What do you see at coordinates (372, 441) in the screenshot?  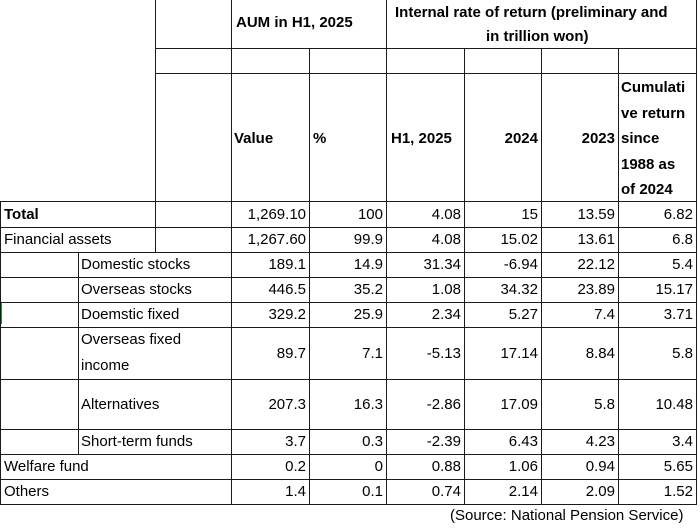 I see `cell-pct: 0.3` at bounding box center [372, 441].